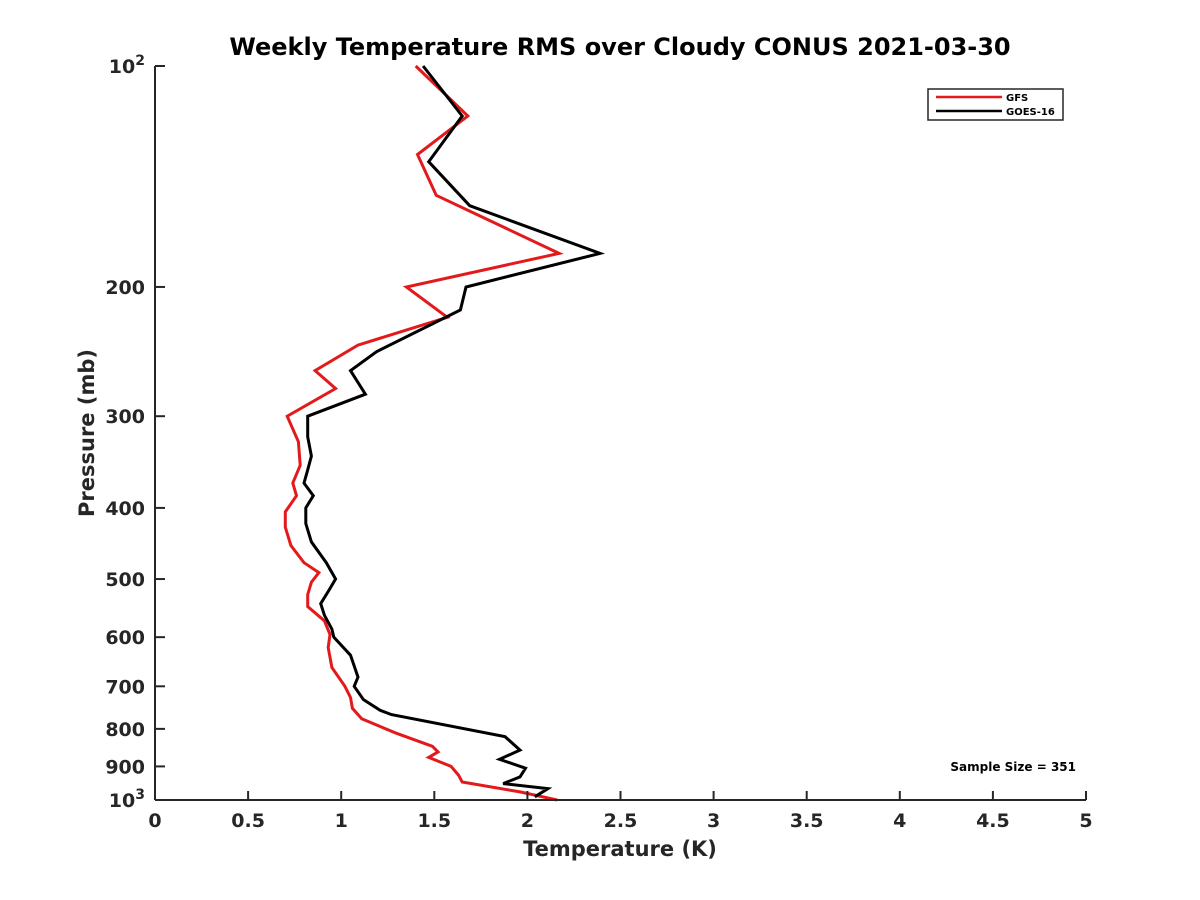  What do you see at coordinates (1030, 112) in the screenshot?
I see `legend-entry-goes16: GOES-16` at bounding box center [1030, 112].